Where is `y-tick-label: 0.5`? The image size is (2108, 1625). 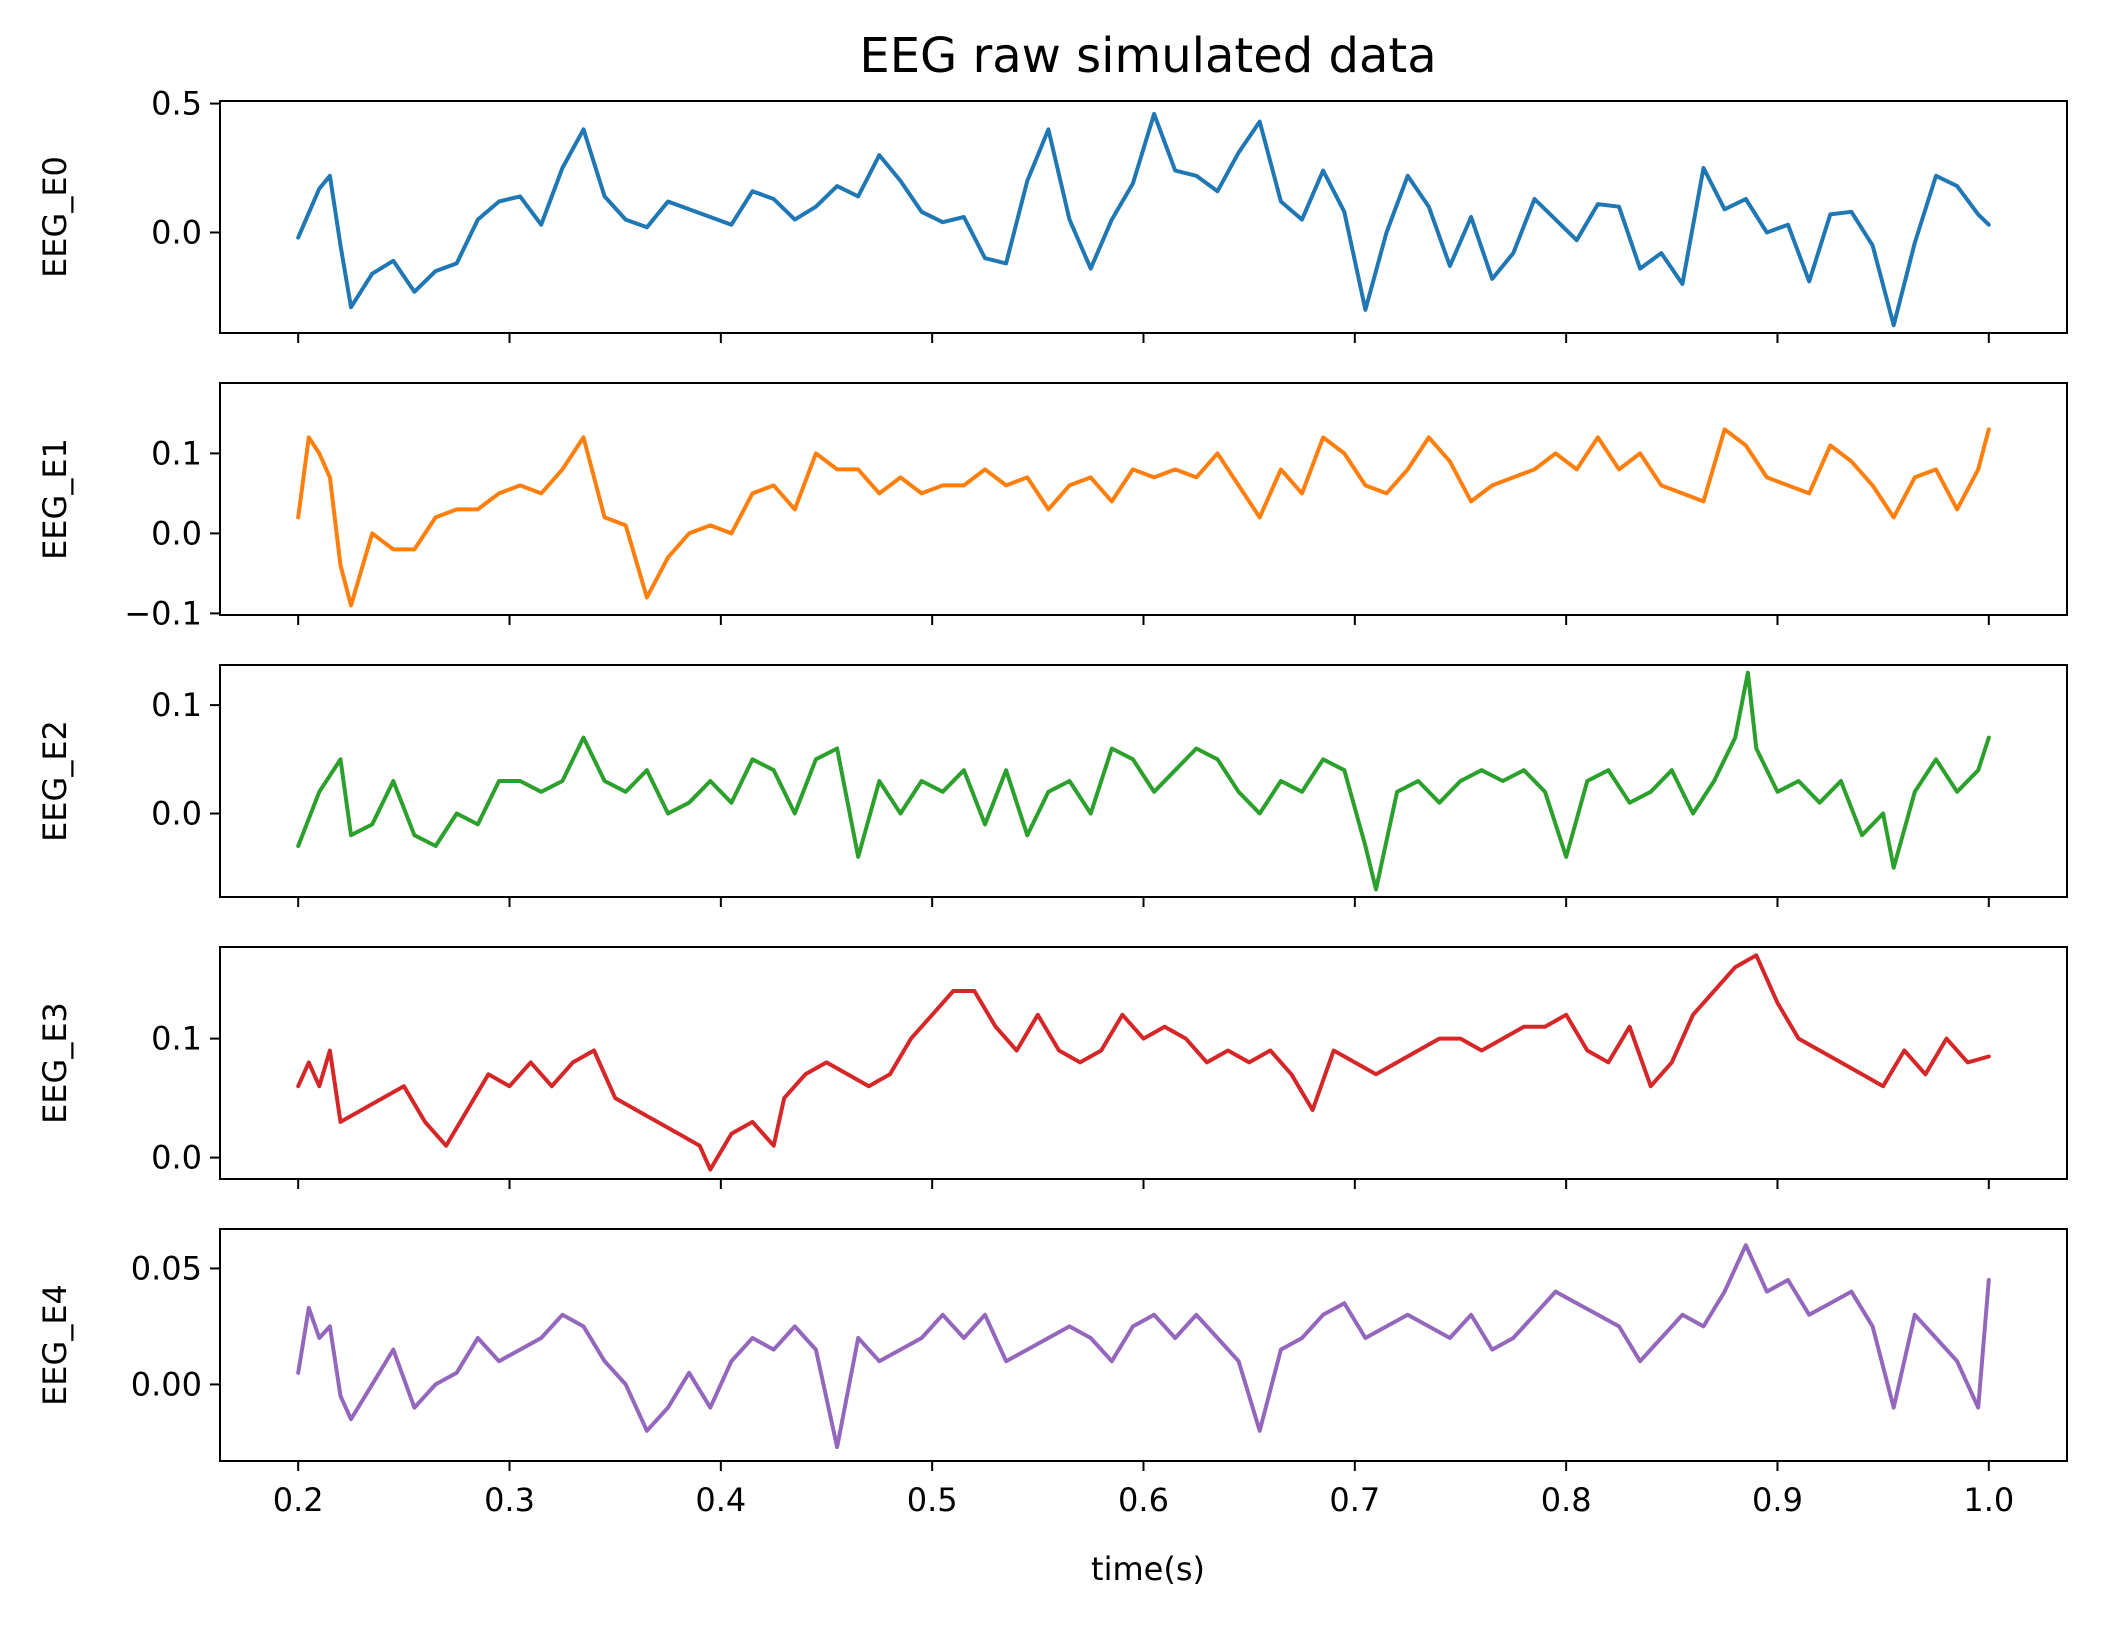
y-tick-label: 0.5 is located at coordinates (176, 104).